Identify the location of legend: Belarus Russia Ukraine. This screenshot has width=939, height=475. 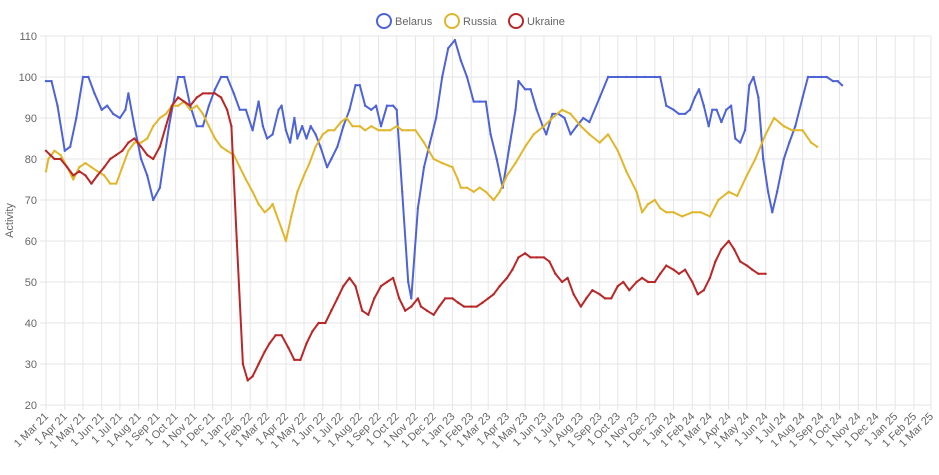
(470, 21).